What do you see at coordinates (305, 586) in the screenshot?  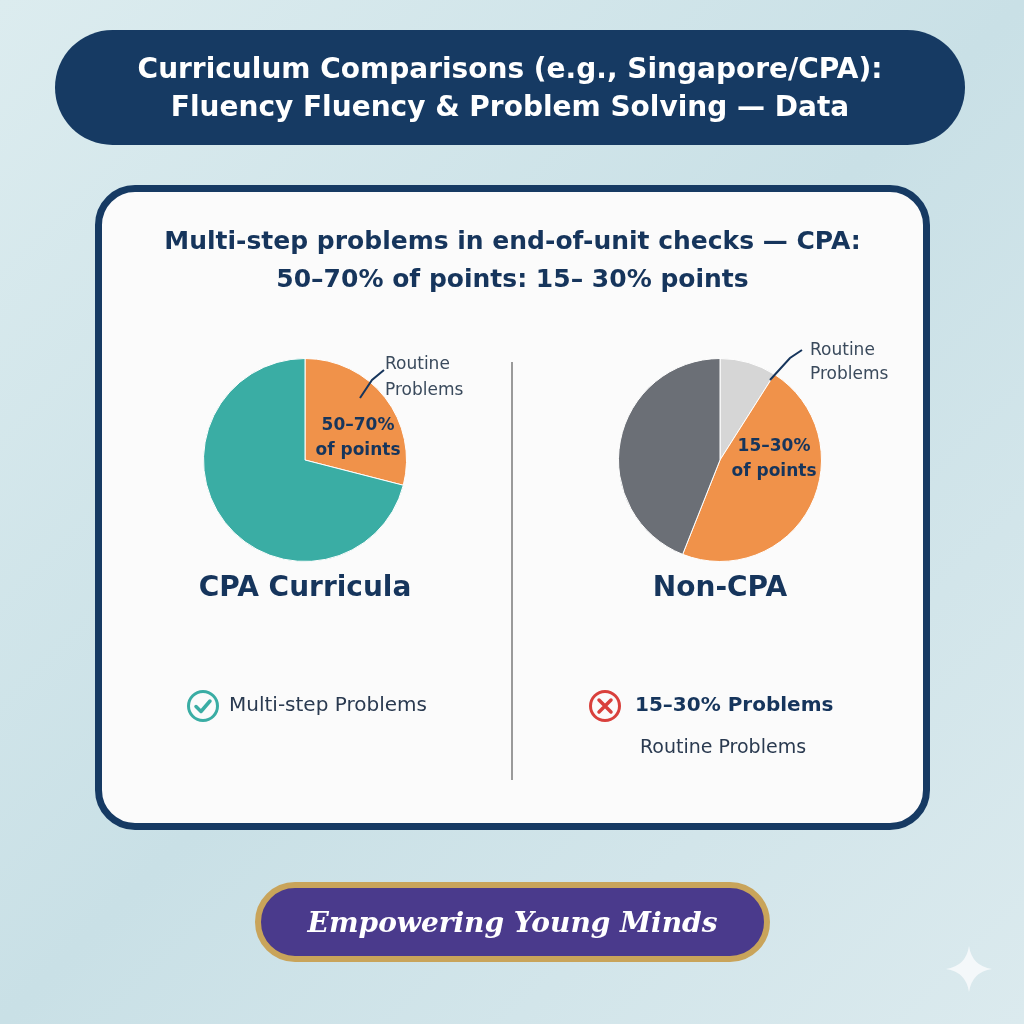 I see `text: CPA Curricula` at bounding box center [305, 586].